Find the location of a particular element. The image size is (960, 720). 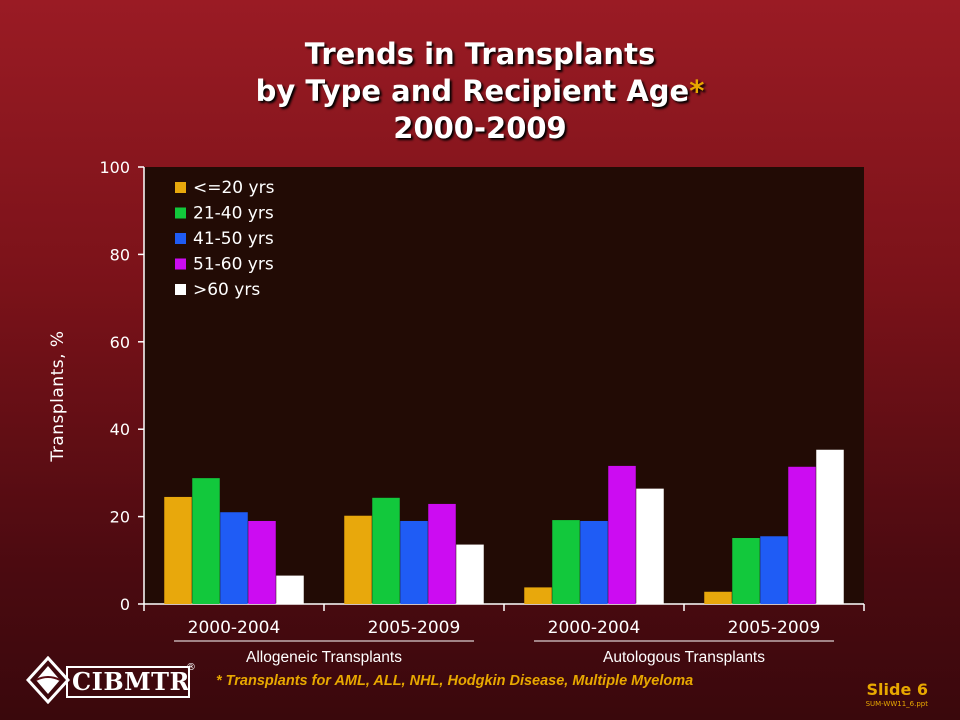

y-axis-label: Transplants, % is located at coordinates (58, 396).